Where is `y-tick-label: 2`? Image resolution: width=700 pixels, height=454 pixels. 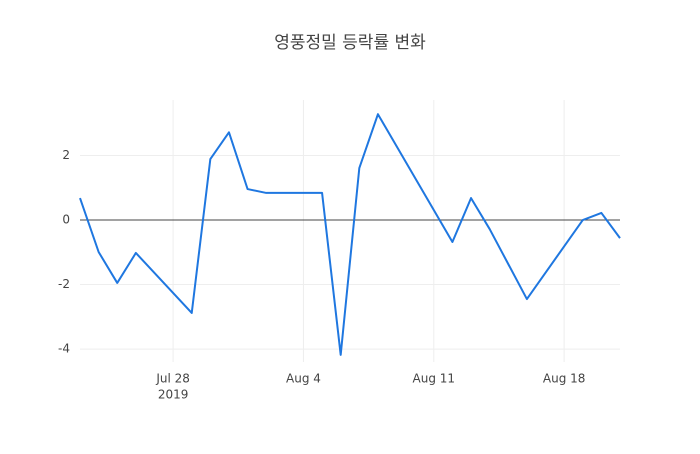 y-tick-label: 2 is located at coordinates (66, 155).